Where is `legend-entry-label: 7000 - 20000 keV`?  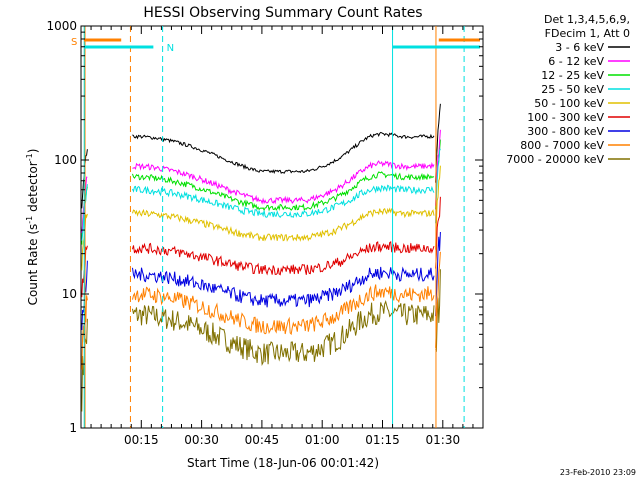
legend-entry-label: 7000 - 20000 keV is located at coordinates (555, 159).